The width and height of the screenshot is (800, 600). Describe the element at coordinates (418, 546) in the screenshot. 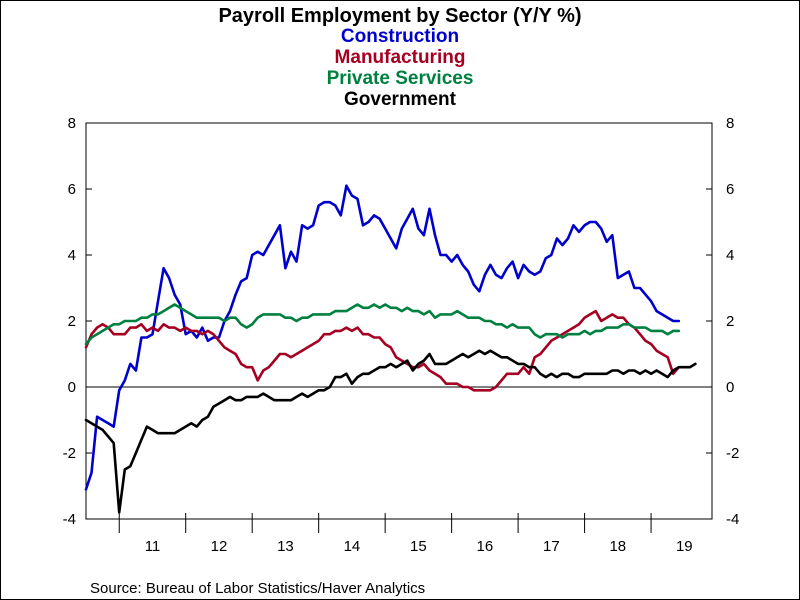

I see `x-tick-label: 15` at that location.